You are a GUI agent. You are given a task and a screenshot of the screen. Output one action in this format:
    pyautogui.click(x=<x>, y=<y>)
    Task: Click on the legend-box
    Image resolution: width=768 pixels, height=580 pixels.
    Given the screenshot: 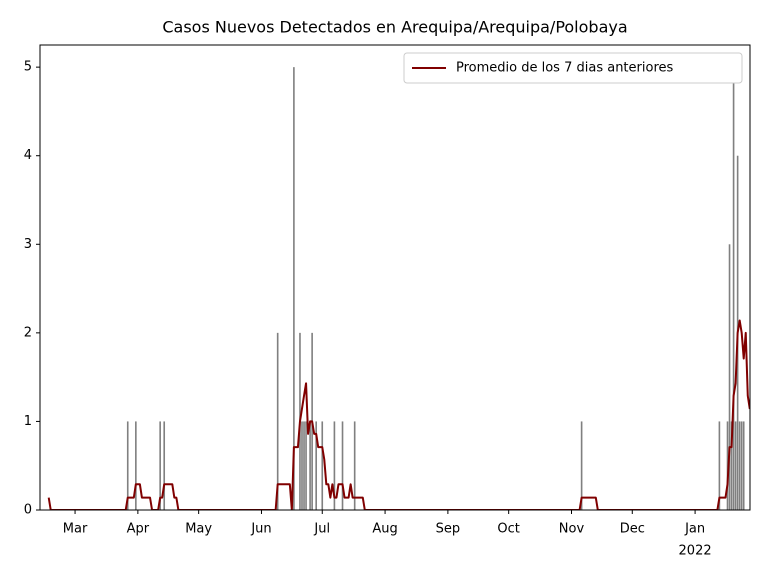 What is the action you would take?
    pyautogui.click(x=573, y=68)
    